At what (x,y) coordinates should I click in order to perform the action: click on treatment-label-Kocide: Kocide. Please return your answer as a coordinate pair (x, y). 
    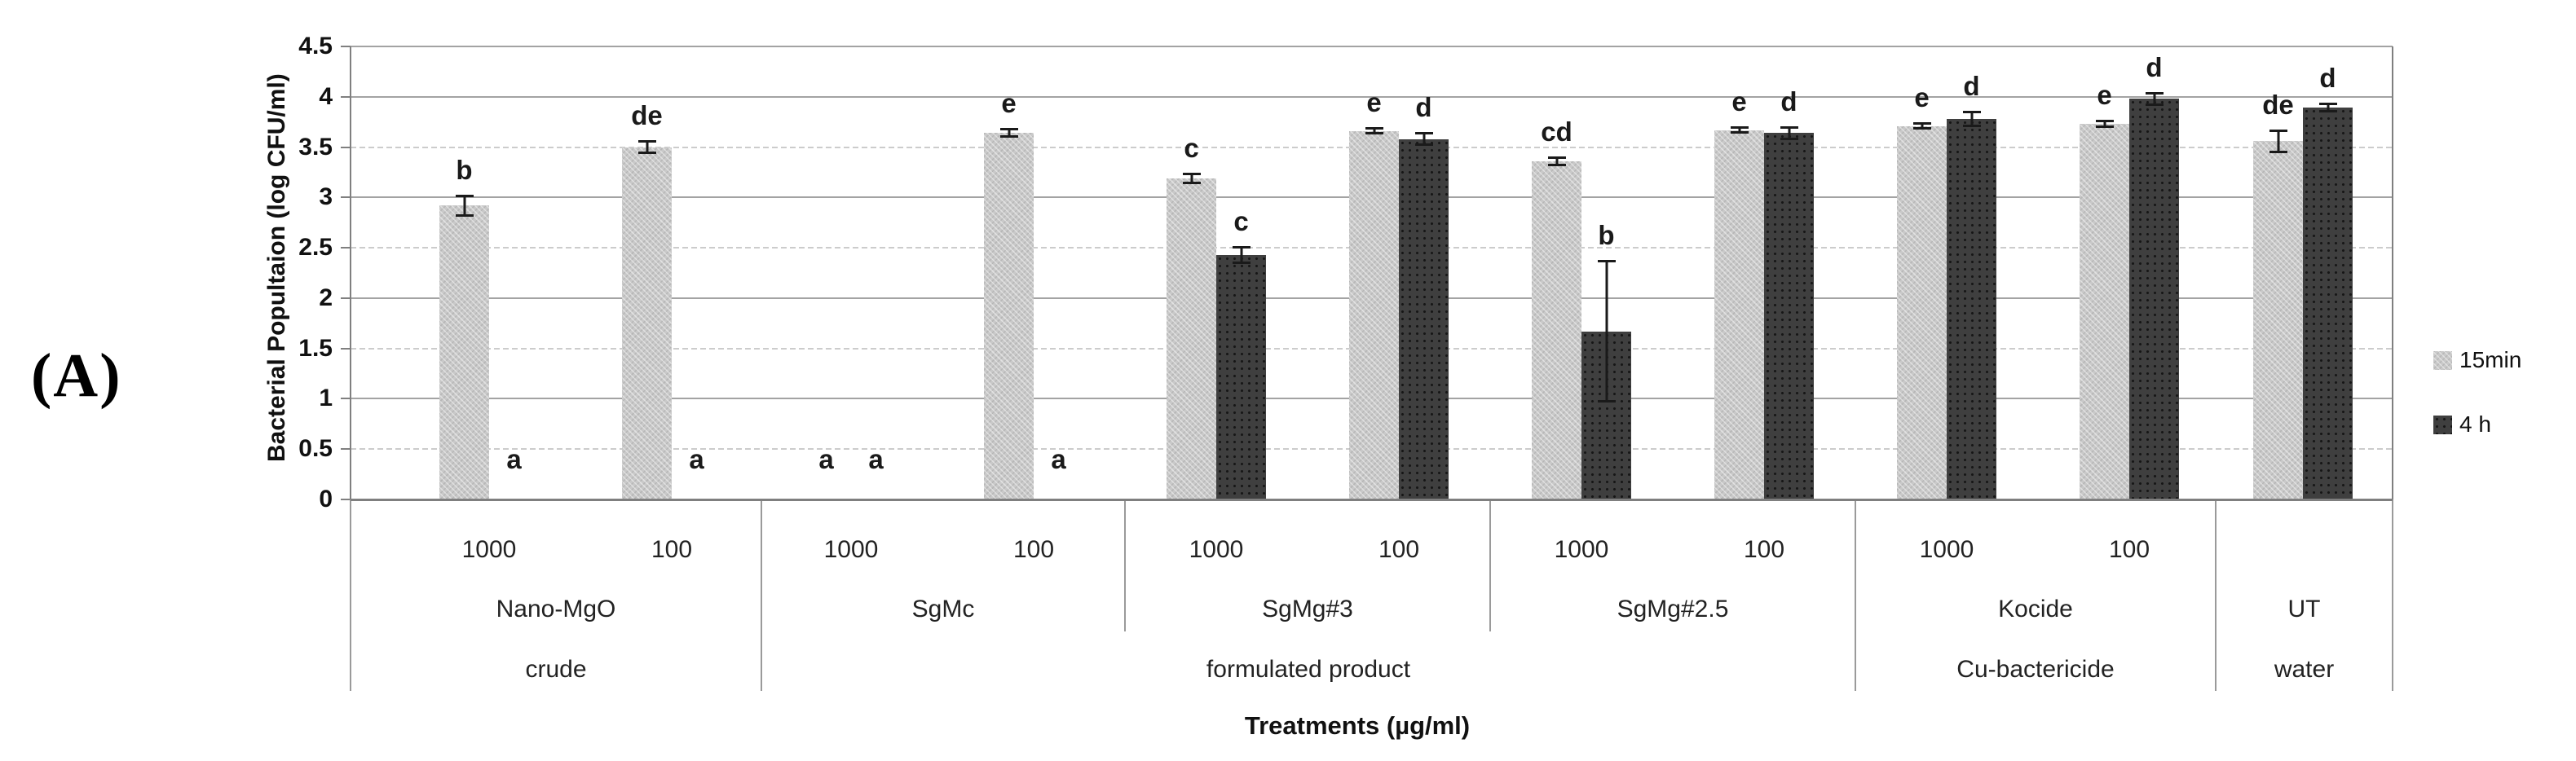
    Looking at the image, I should click on (2035, 609).